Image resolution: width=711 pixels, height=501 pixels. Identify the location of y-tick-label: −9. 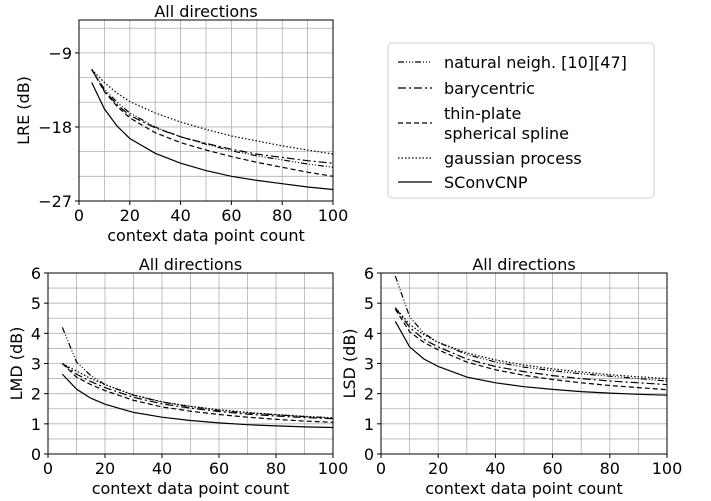
(60, 53).